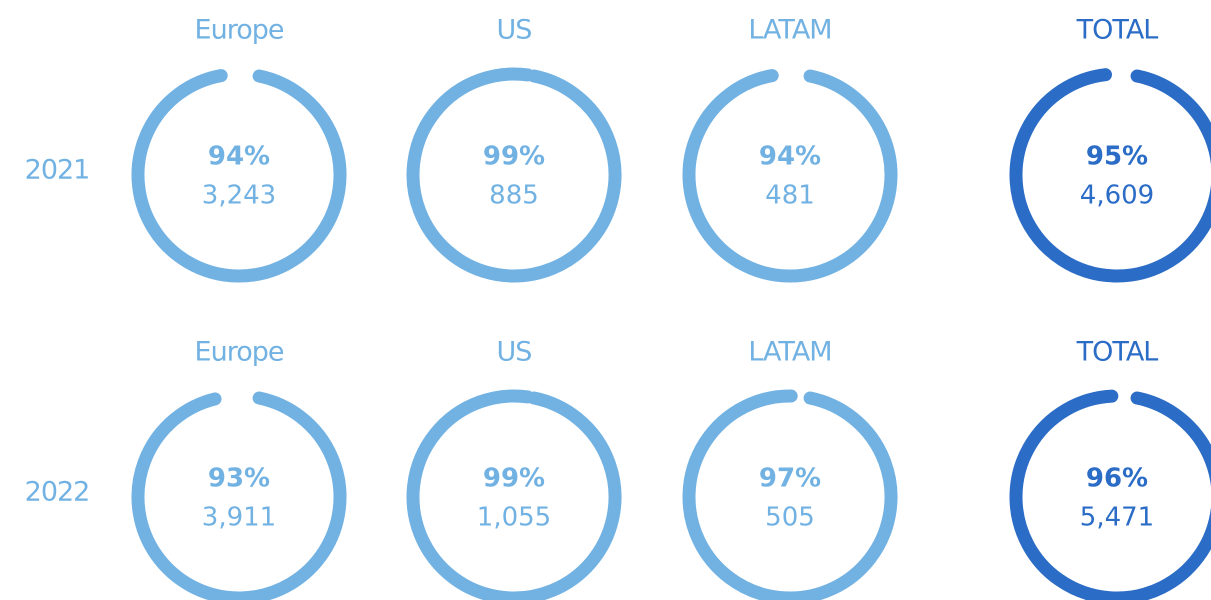 The image size is (1211, 600). What do you see at coordinates (790, 479) in the screenshot?
I see `percent-label: 97%` at bounding box center [790, 479].